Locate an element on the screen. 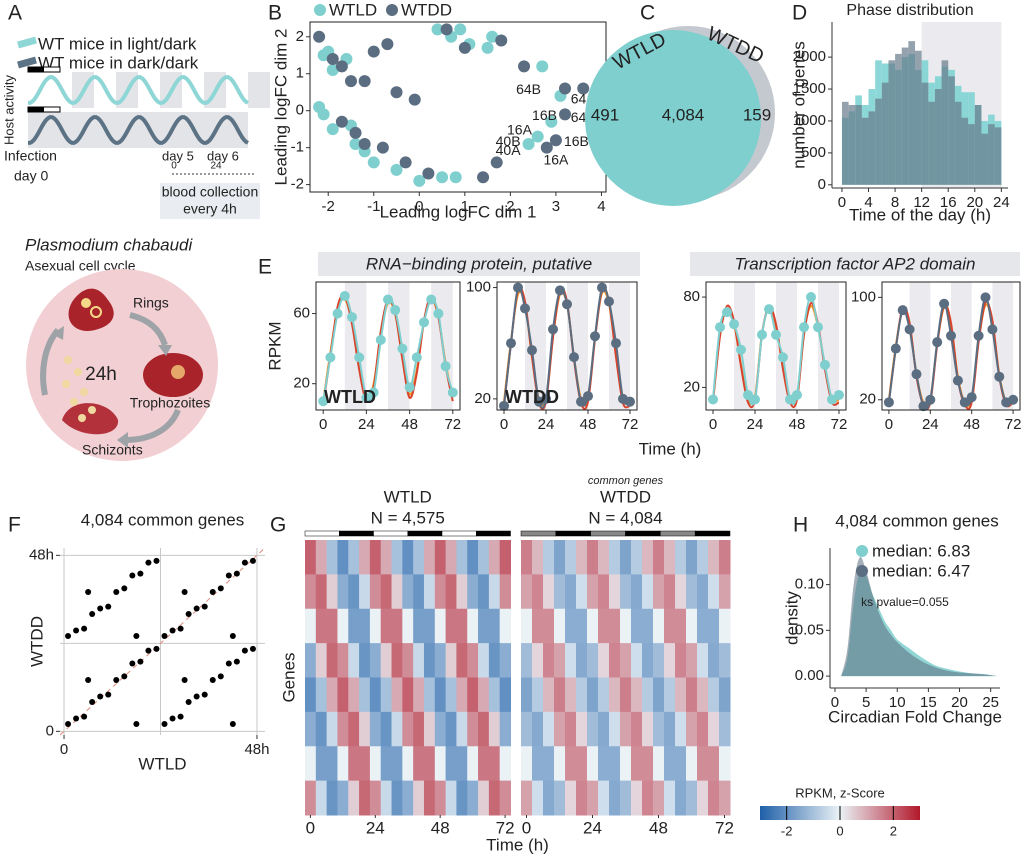 This screenshot has width=1028, height=863. colorbar-tick-label: 2 is located at coordinates (893, 830).